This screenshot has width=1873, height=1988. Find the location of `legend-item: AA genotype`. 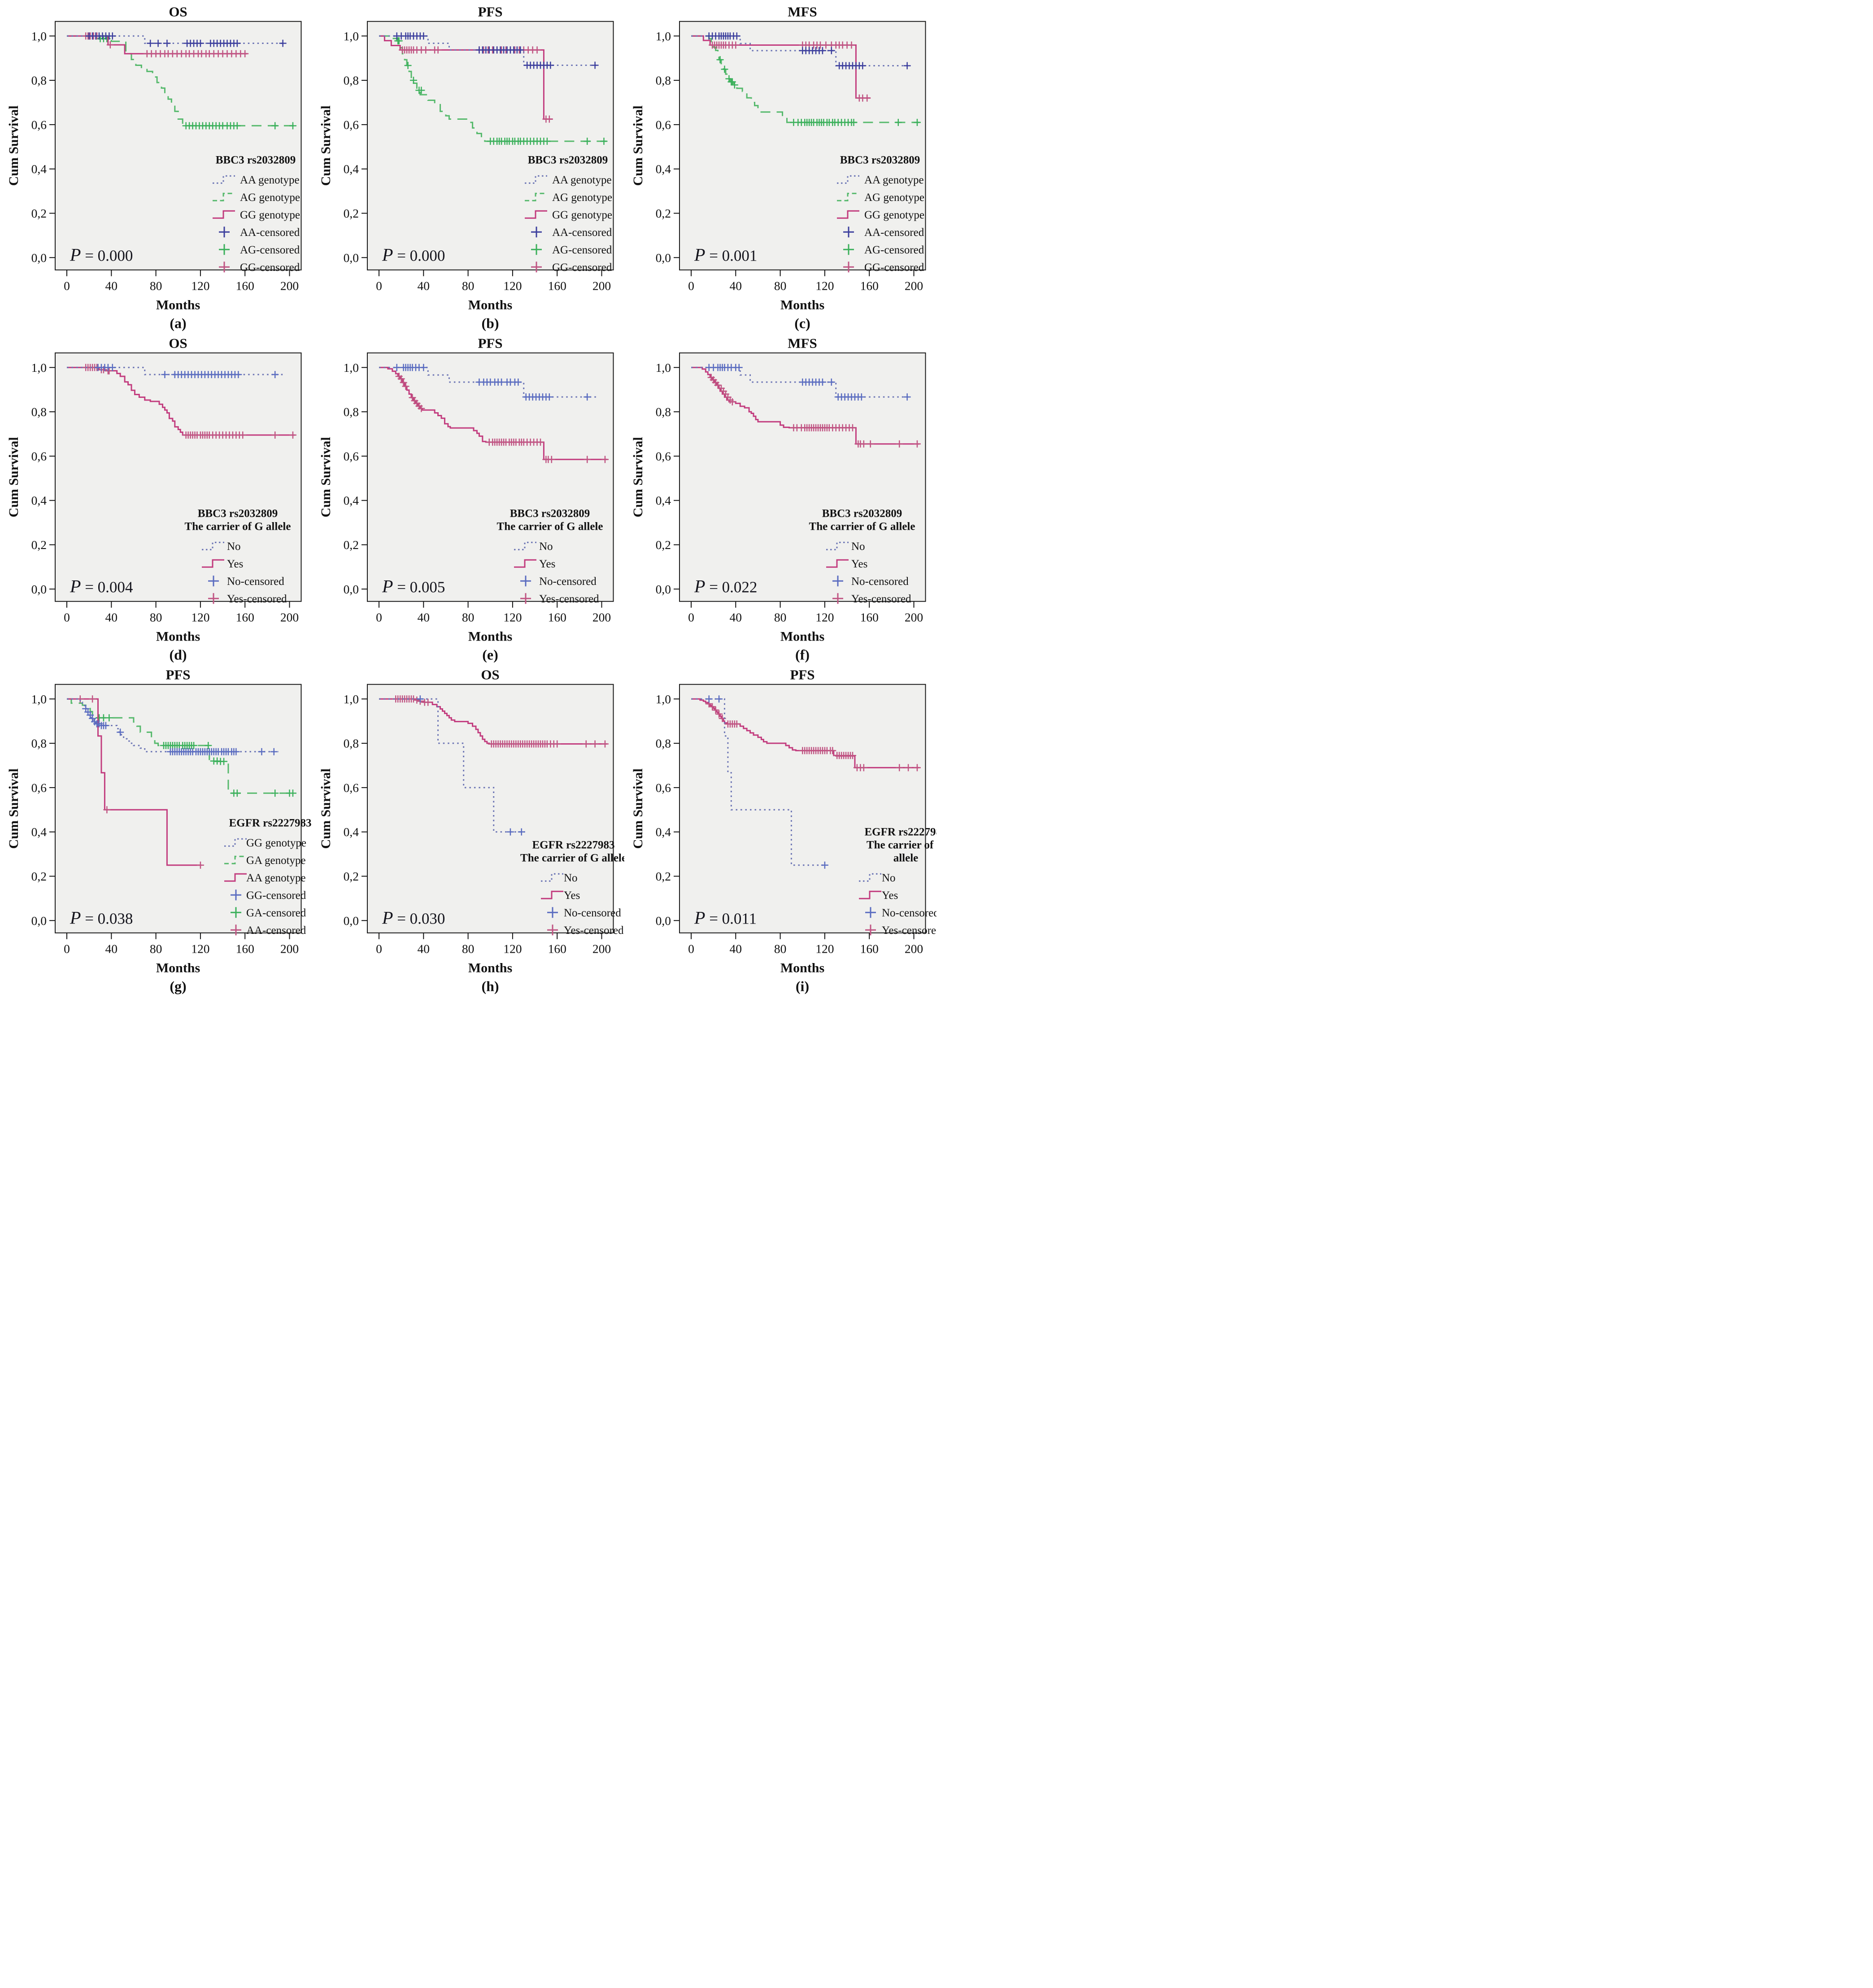

legend-item: AA genotype is located at coordinates (881, 180).